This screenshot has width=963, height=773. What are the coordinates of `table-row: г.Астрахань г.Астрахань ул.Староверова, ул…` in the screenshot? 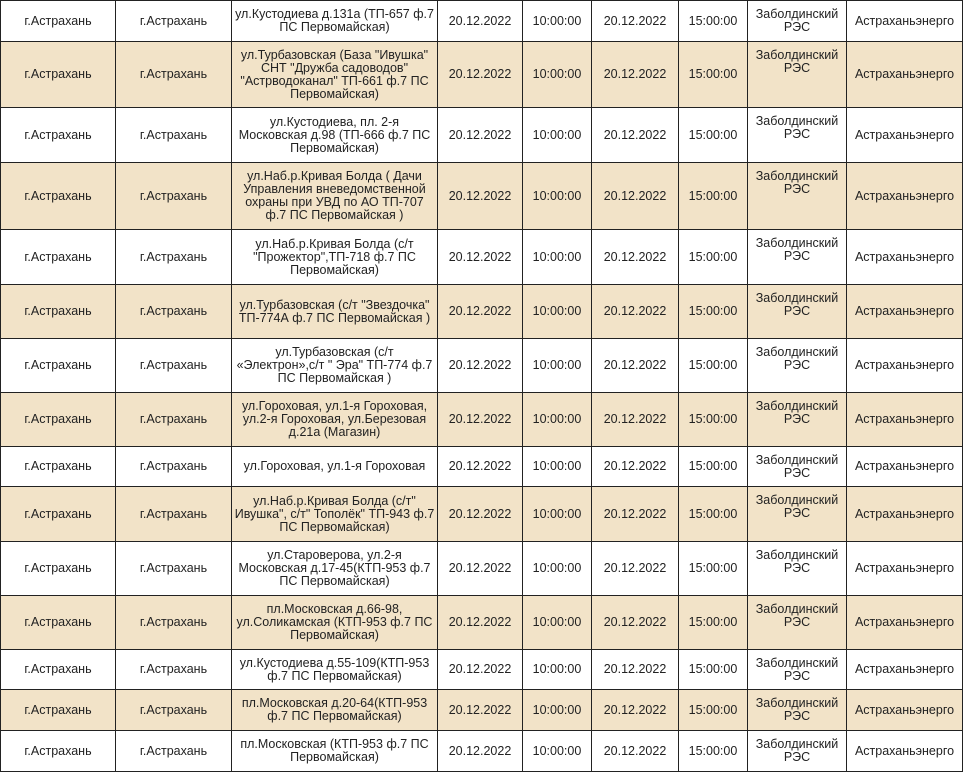 It's located at (481, 568).